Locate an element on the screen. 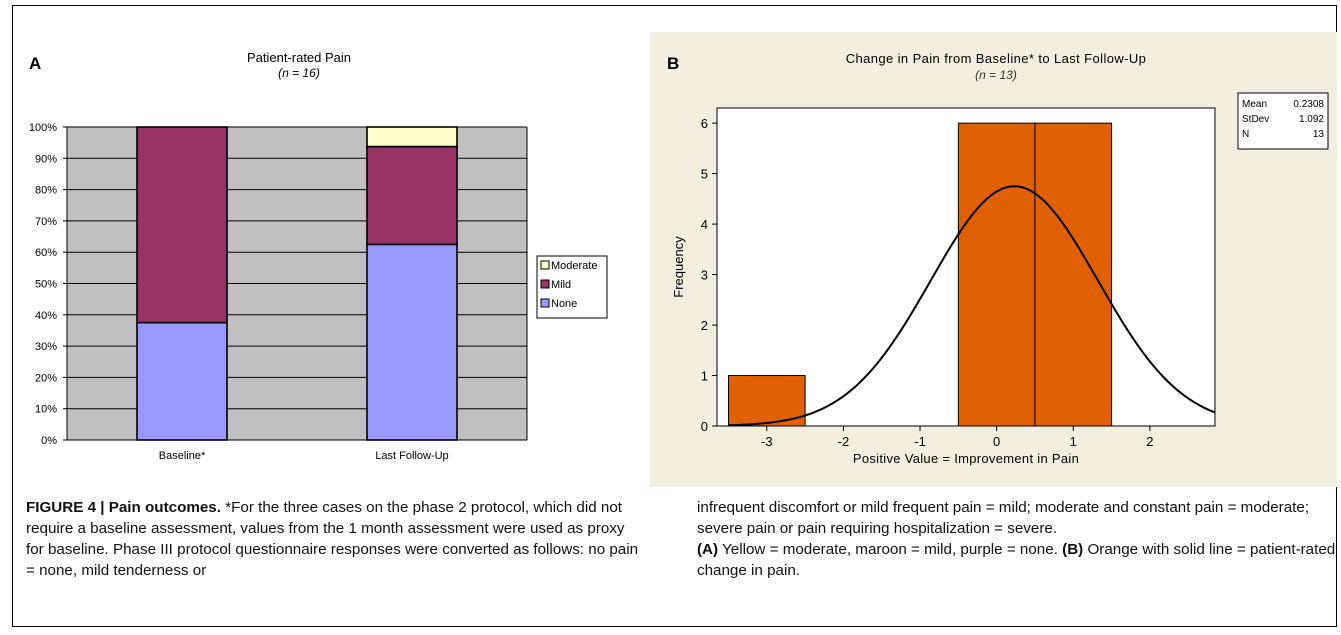 This screenshot has height=635, width=1341. bar-last-follow-up-moderate is located at coordinates (412, 137).